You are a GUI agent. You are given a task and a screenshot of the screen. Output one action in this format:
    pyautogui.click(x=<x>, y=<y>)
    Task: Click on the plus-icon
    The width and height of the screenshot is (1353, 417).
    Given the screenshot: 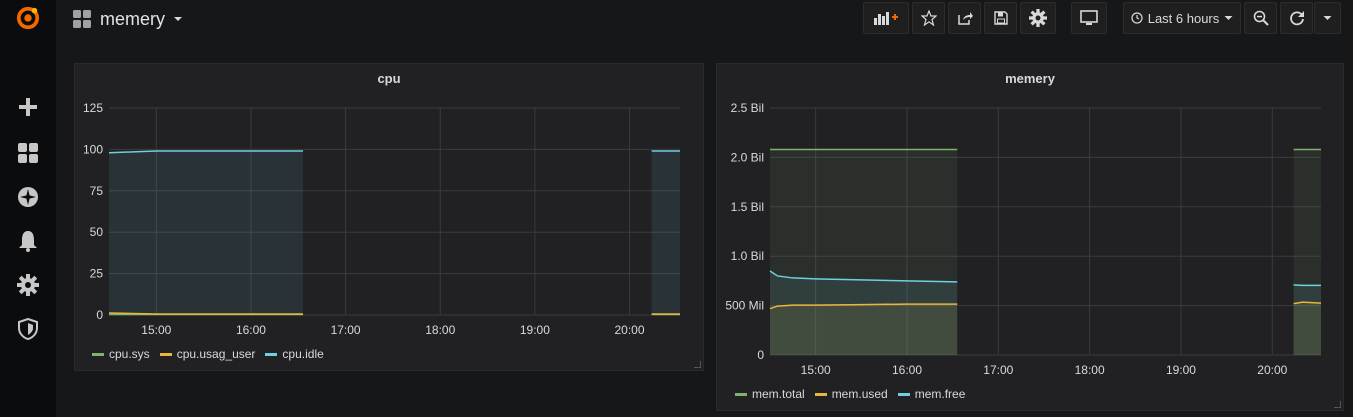 What is the action you would take?
    pyautogui.click(x=28, y=107)
    